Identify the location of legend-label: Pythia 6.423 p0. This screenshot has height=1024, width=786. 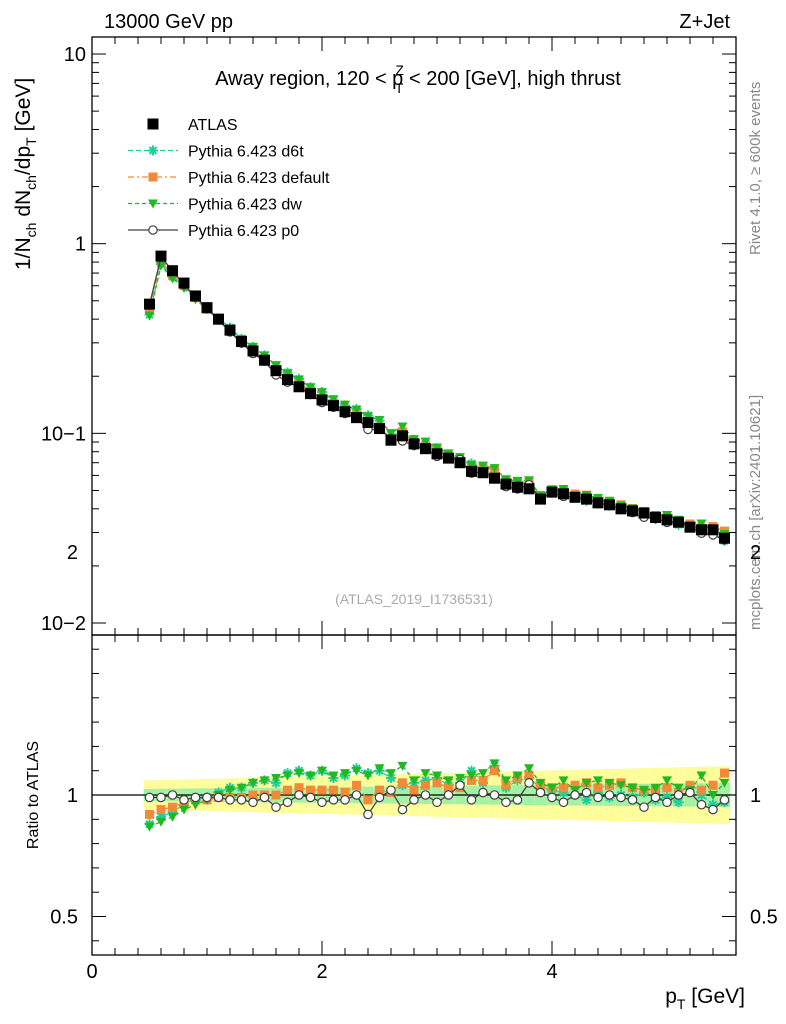
(243, 231).